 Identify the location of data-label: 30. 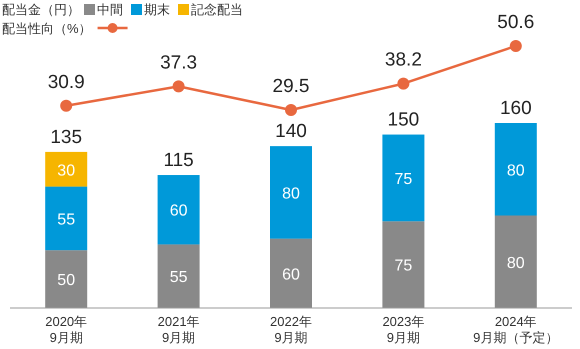
(66, 171).